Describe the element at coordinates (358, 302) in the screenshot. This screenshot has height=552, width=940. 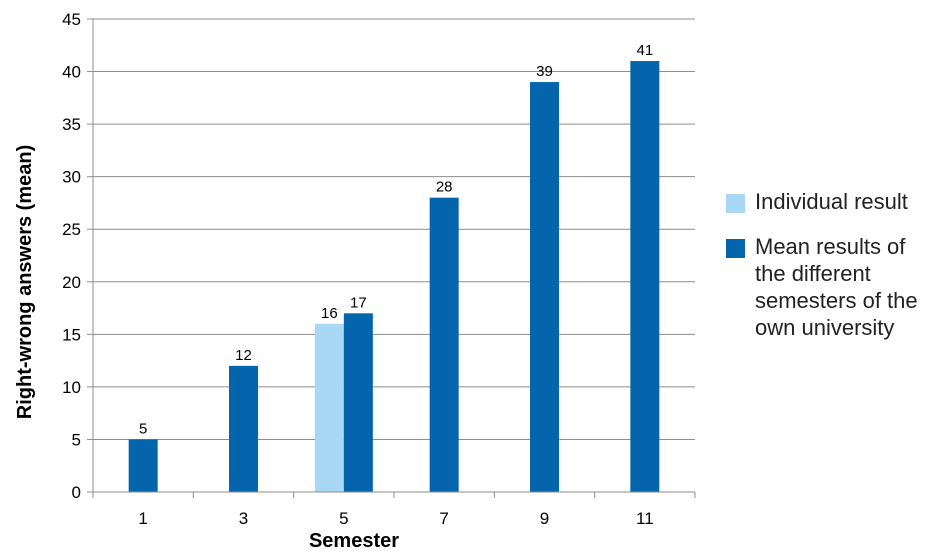
I see `data-label: 17` at that location.